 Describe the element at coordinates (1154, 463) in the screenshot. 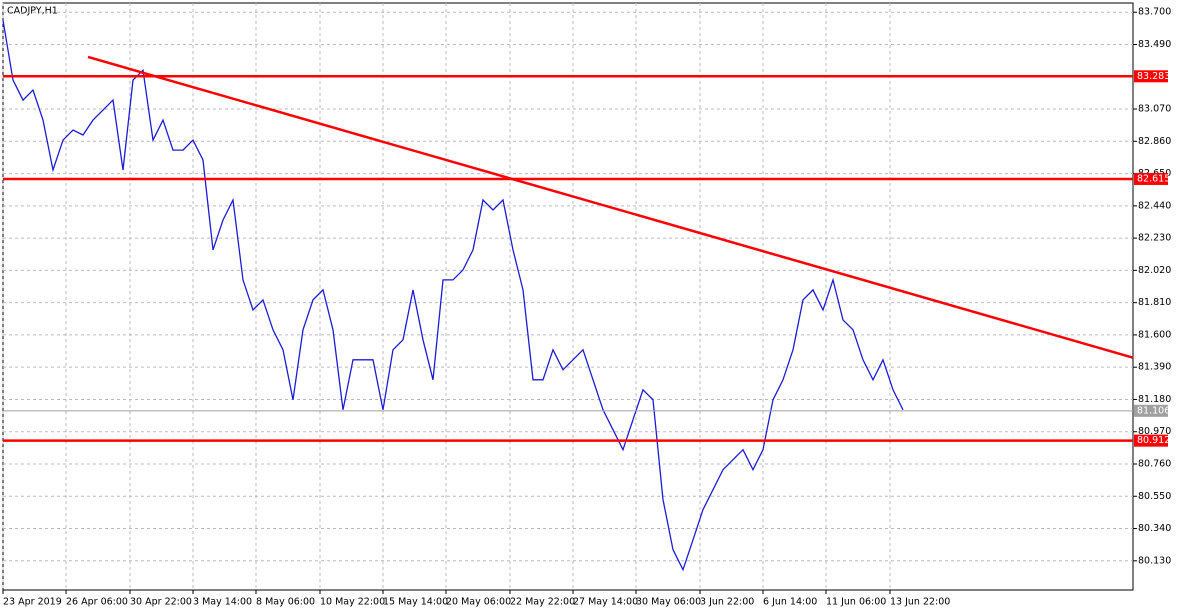

I see `y-tick-label: 80.760` at that location.